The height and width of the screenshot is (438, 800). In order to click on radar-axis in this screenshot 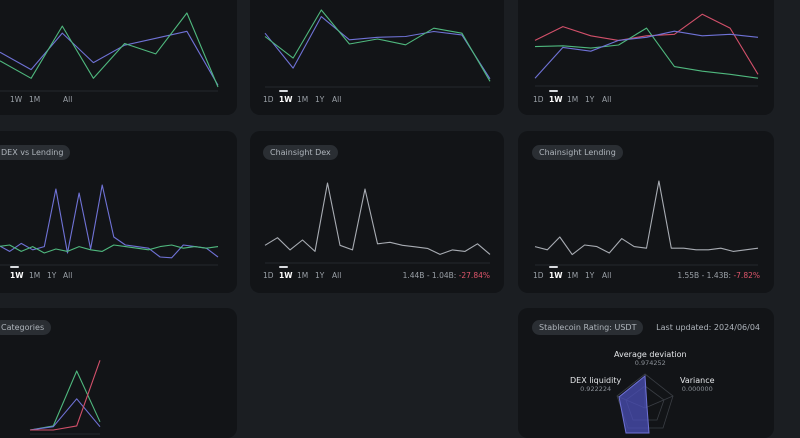, I will do `click(659, 402)`.